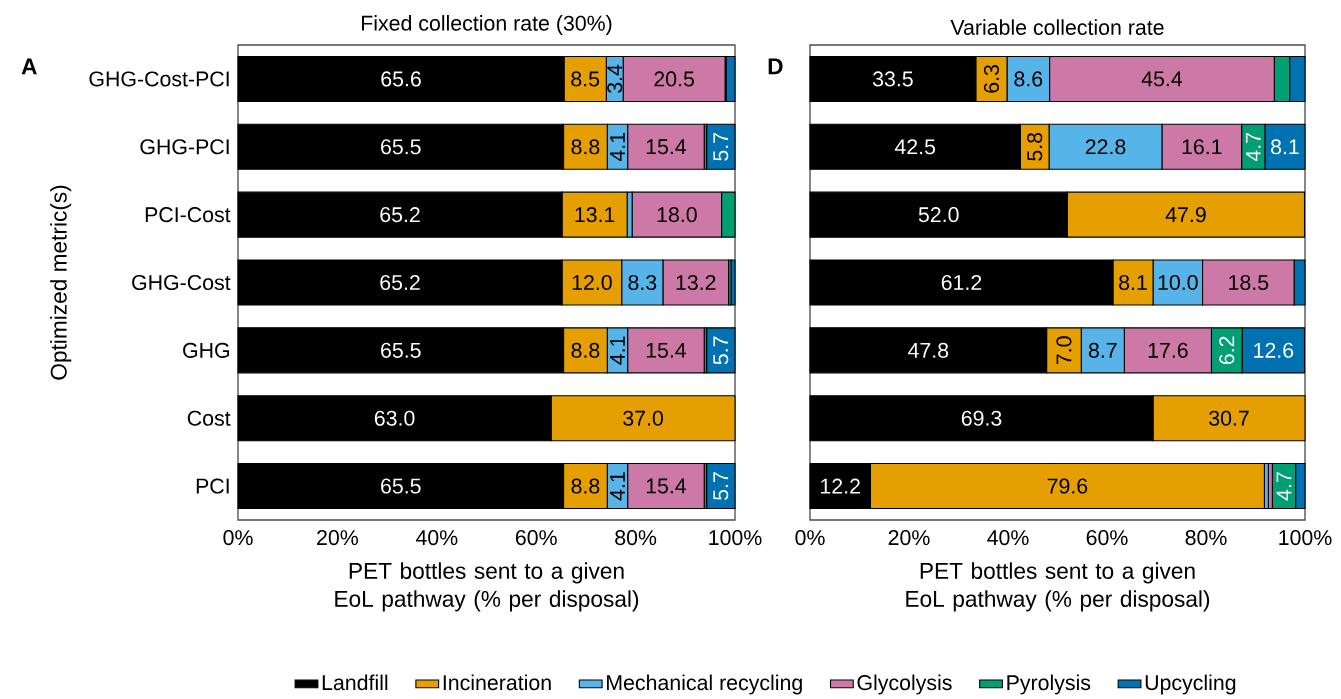 The width and height of the screenshot is (1341, 699). I want to click on data-label: 61.2, so click(961, 282).